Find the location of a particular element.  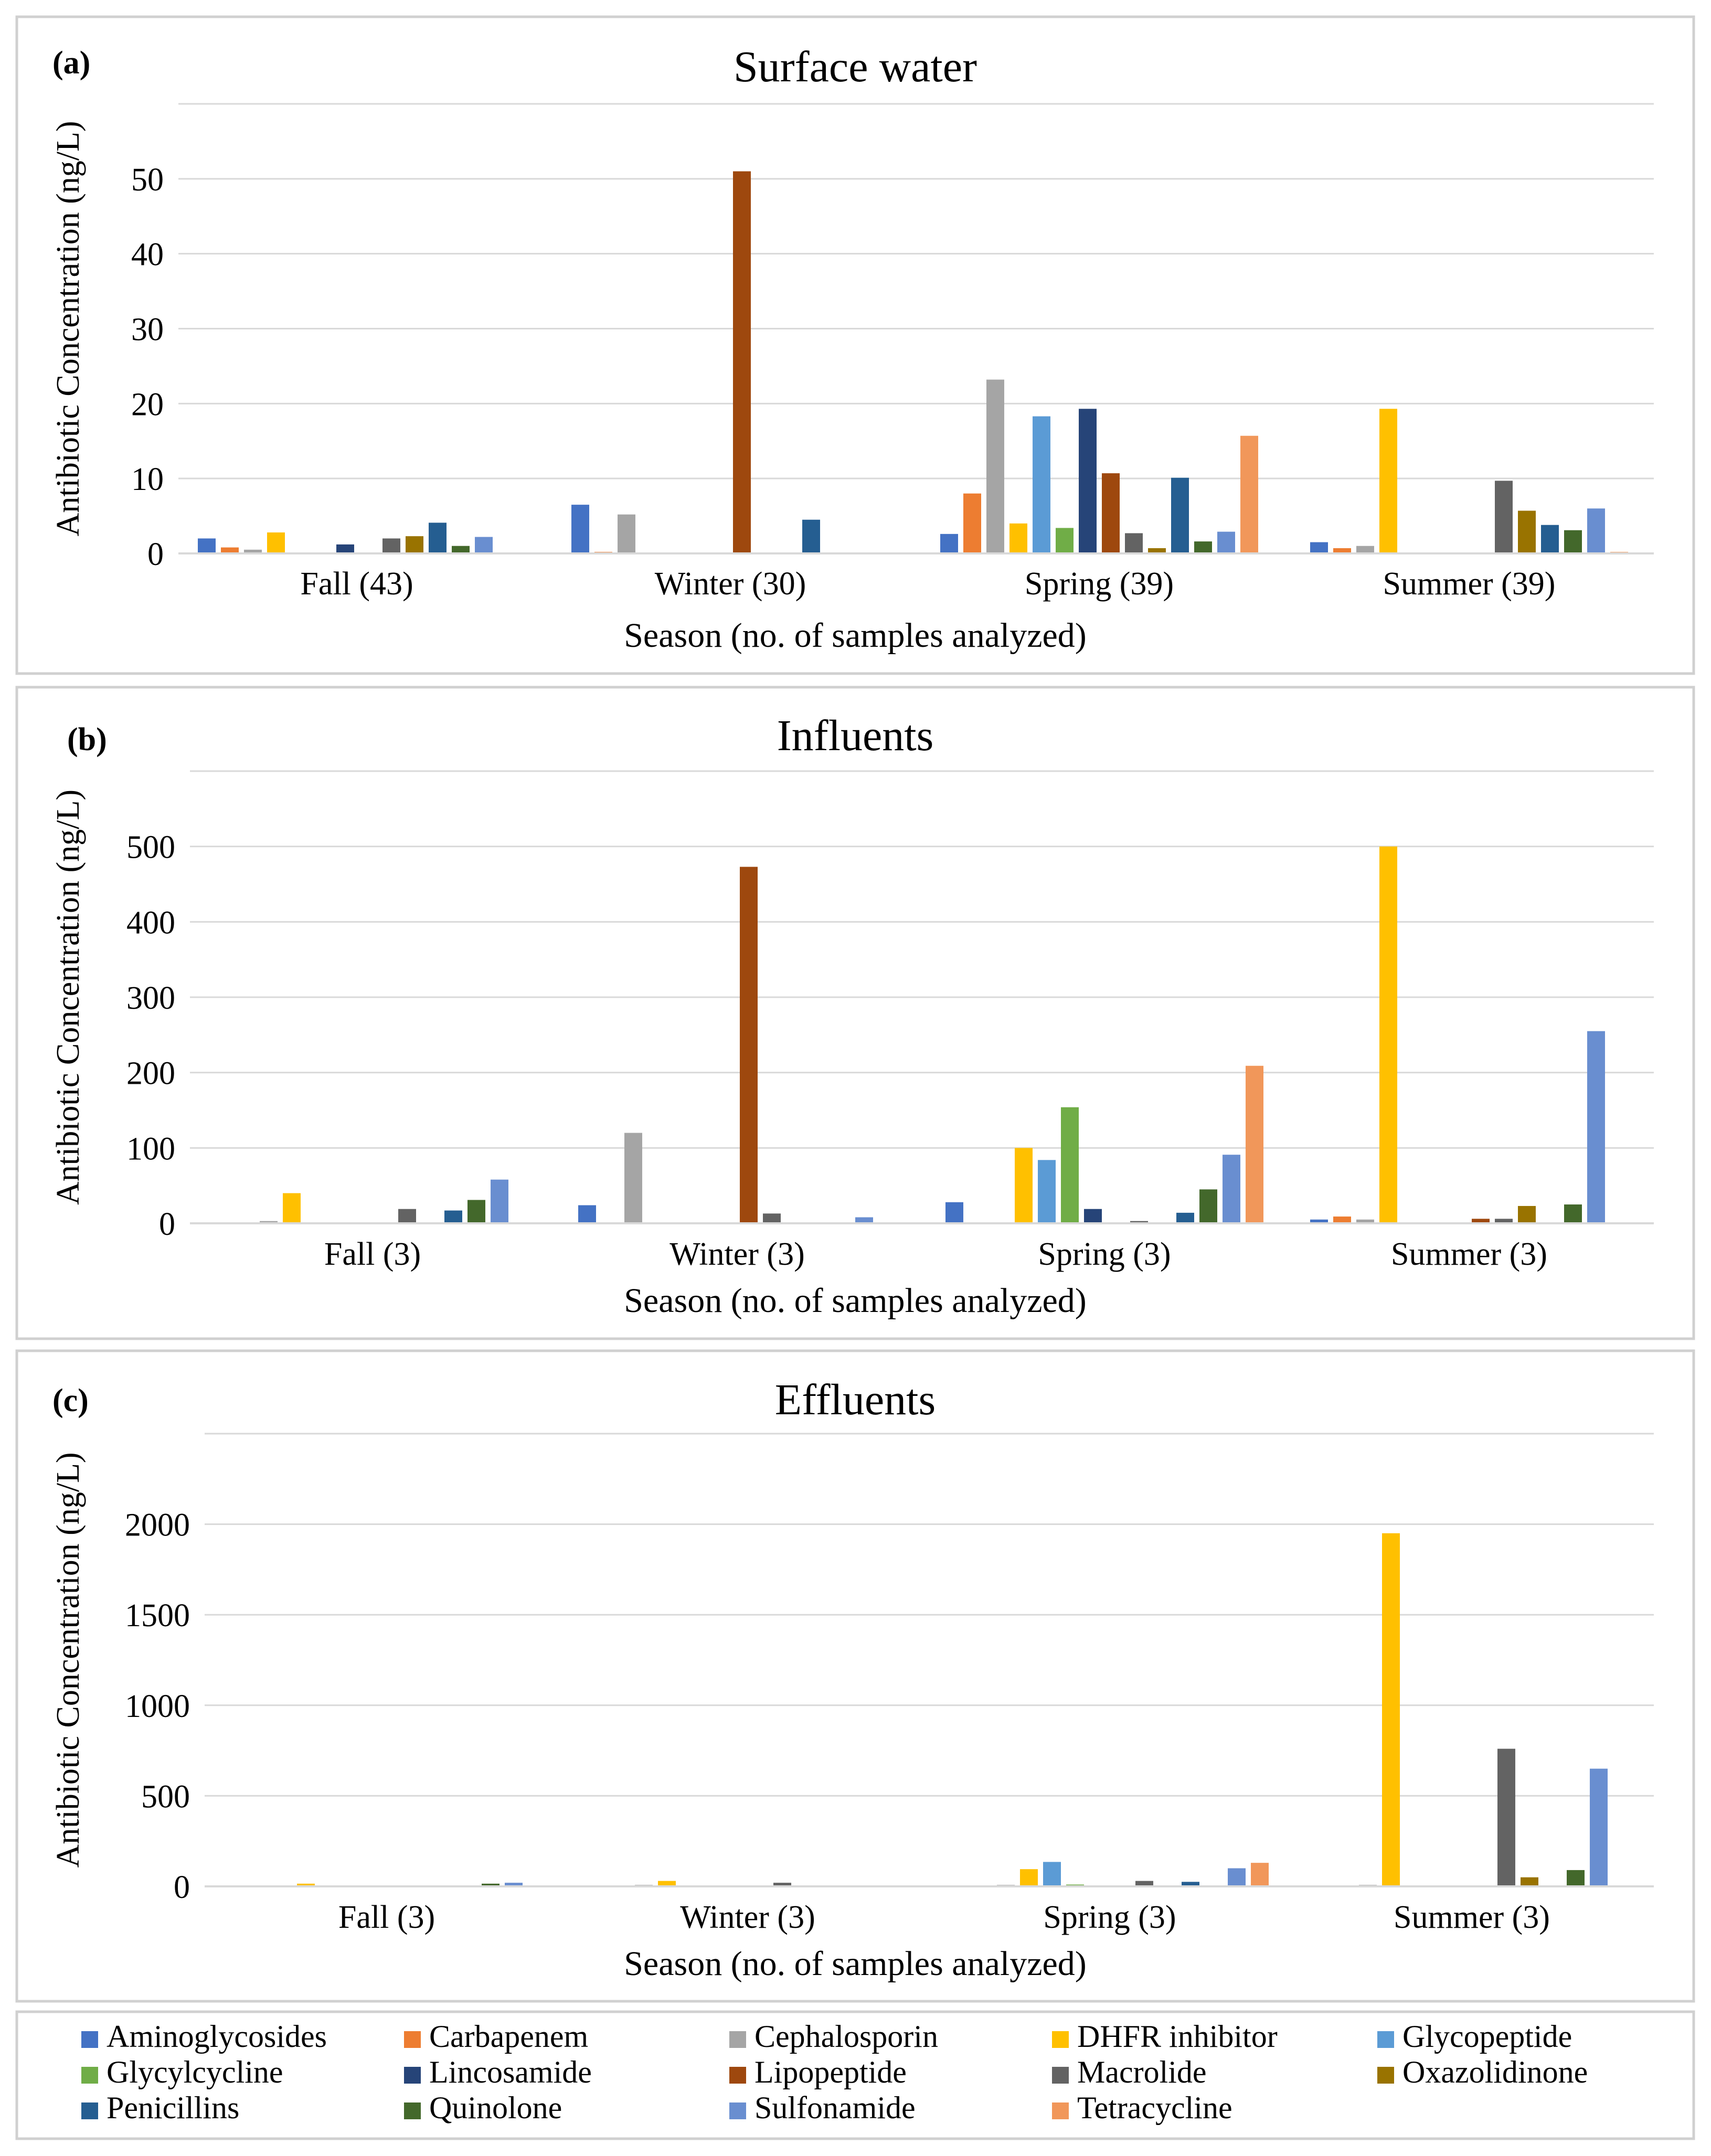

legend-item-cephalosporin: Cephalosporin is located at coordinates (833, 2036).